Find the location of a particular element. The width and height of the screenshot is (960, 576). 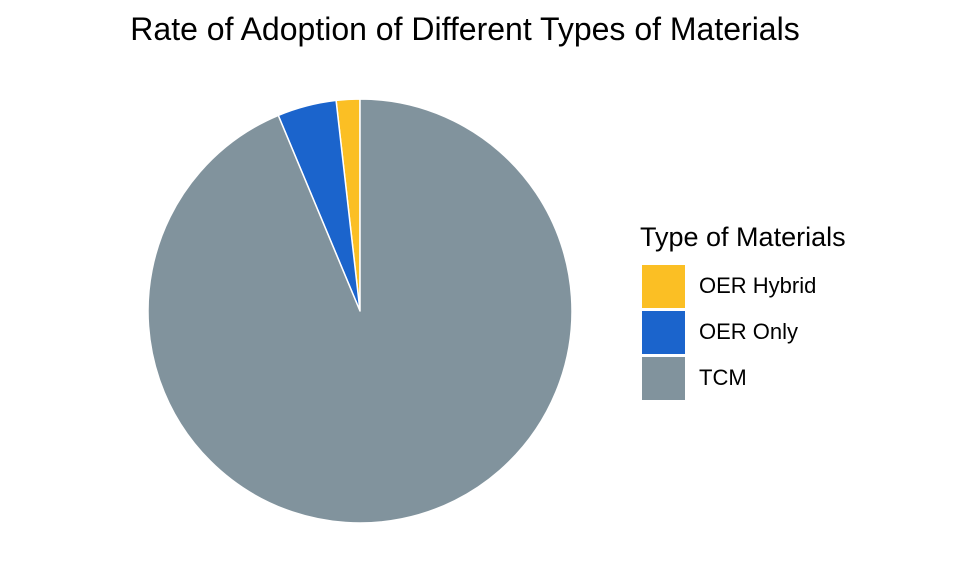

legend-label-oer-hybrid: OER Hybrid is located at coordinates (758, 285).